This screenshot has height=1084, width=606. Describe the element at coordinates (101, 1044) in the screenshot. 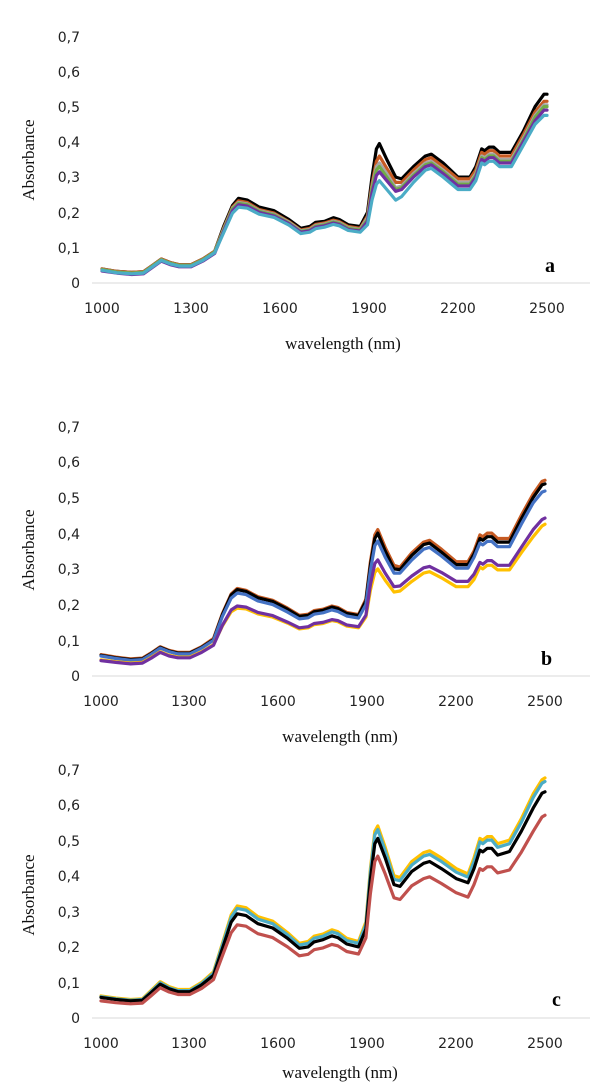

I see `panel-c-x-tick-0: 1000` at that location.